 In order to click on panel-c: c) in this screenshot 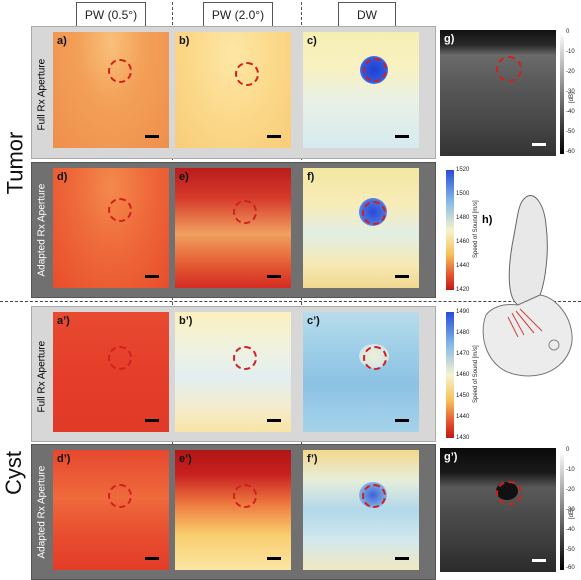, I will do `click(361, 90)`.